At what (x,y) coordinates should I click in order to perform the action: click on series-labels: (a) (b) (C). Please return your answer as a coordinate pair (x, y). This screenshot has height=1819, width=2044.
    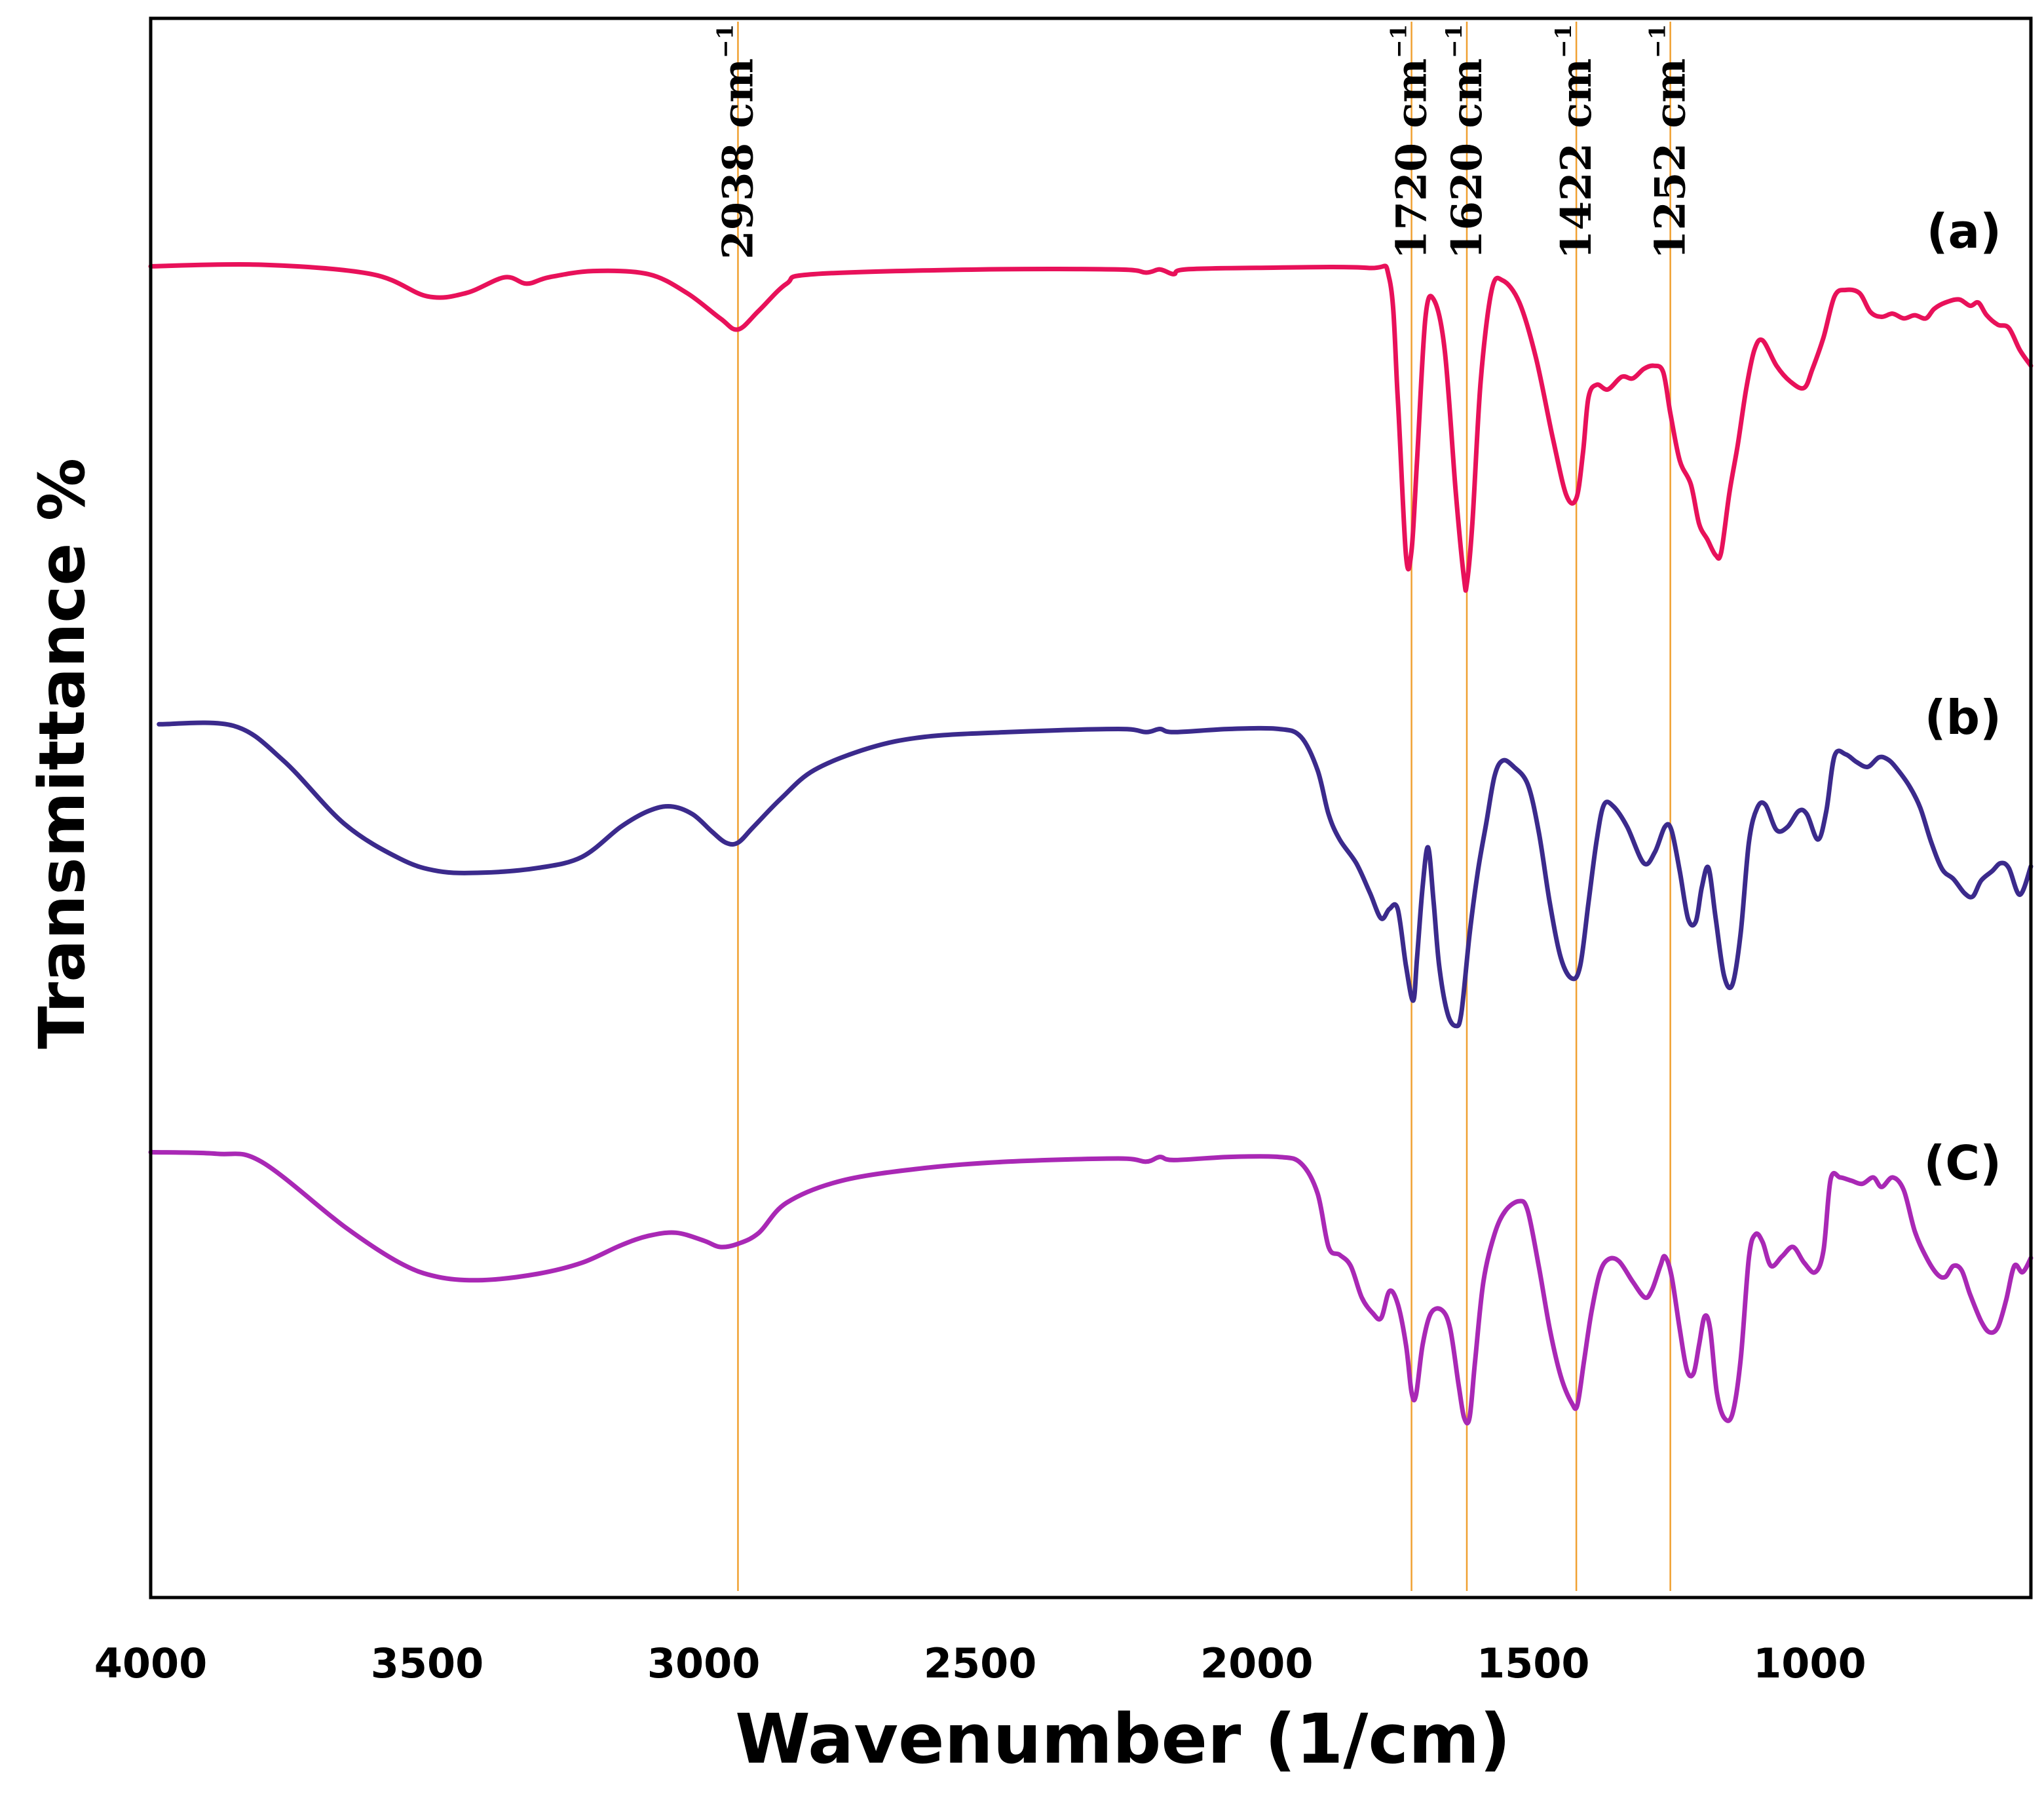
    Looking at the image, I should click on (1962, 698).